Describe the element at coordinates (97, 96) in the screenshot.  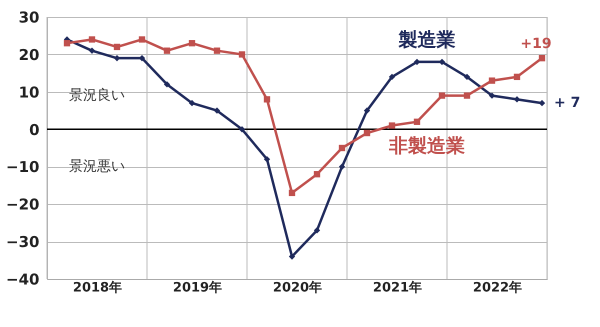
I see `annotation: 景況良い` at that location.